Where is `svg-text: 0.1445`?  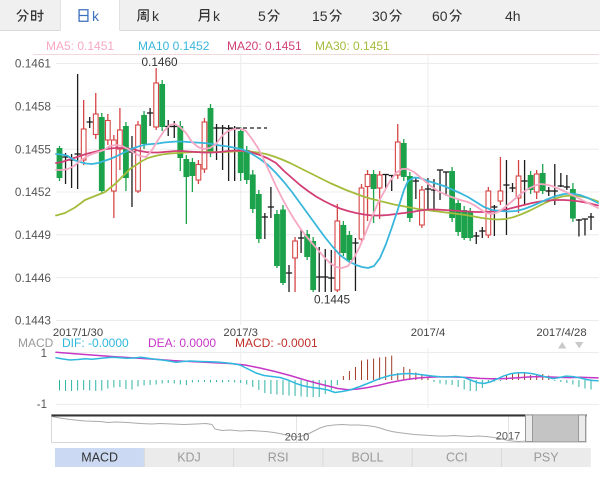
svg-text: 0.1445 is located at coordinates (332, 300).